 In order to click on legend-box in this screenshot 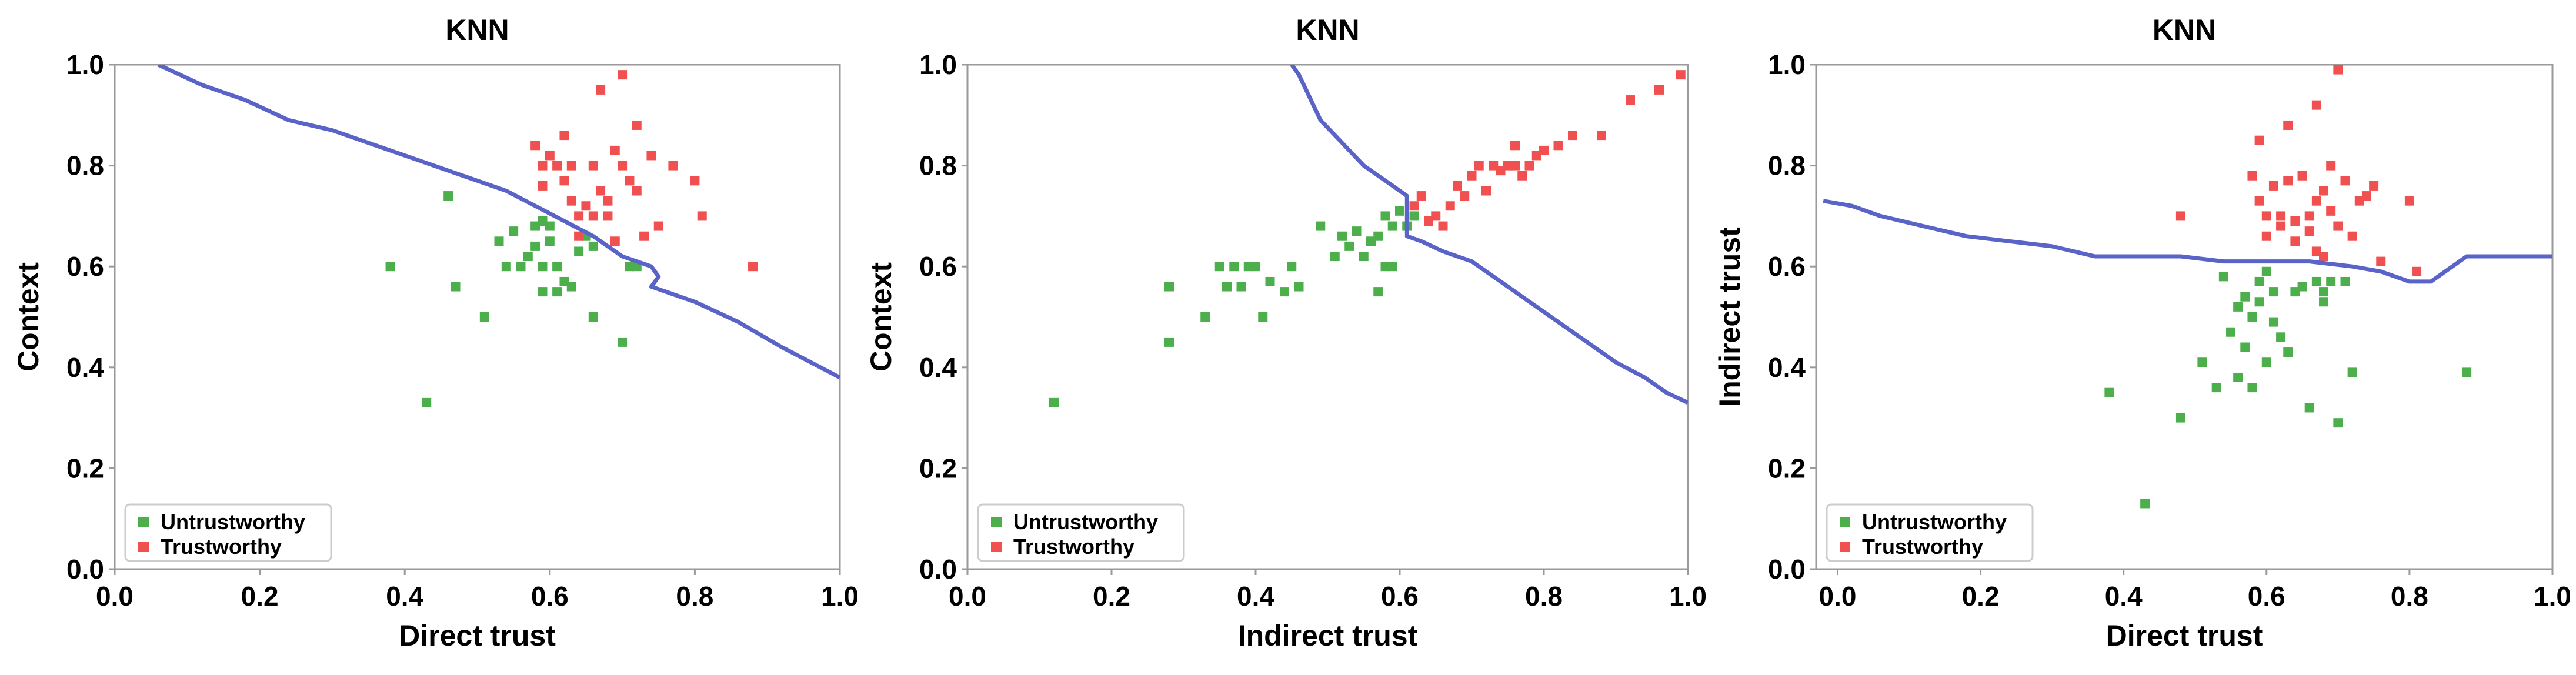, I will do `click(228, 532)`.